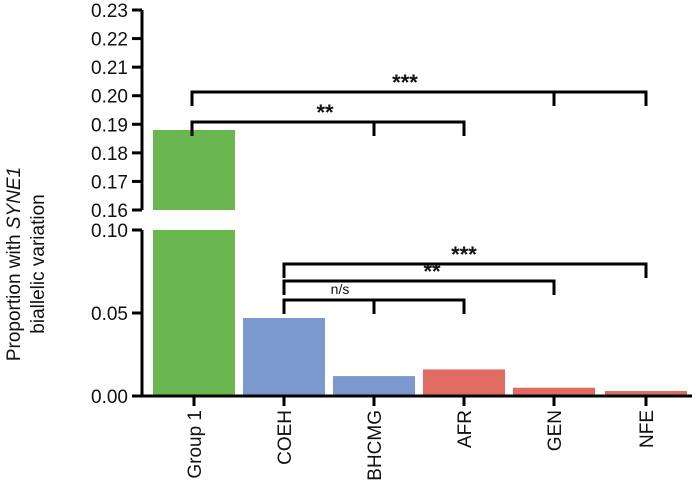  Describe the element at coordinates (195, 444) in the screenshot. I see `x-tick-label: Group 1` at that location.